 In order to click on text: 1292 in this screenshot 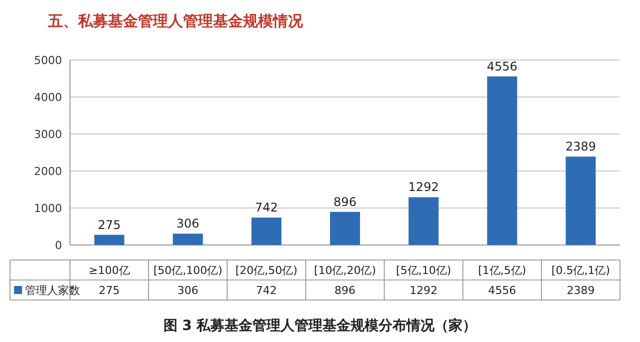, I will do `click(424, 290)`.